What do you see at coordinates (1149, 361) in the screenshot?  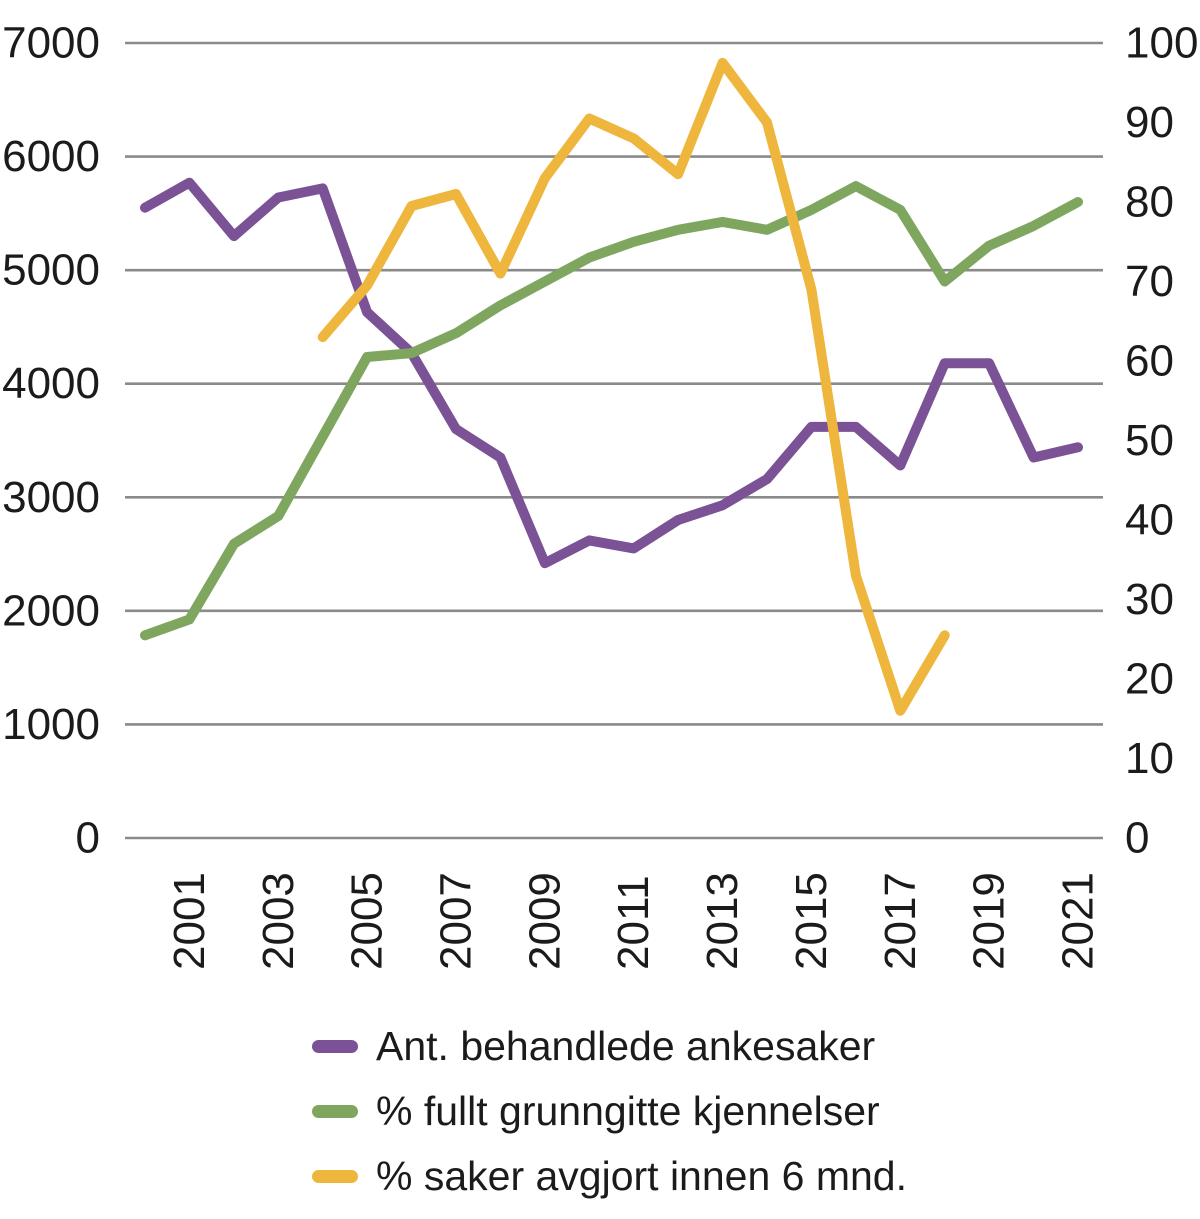 I see `right-axis-tick: 60` at bounding box center [1149, 361].